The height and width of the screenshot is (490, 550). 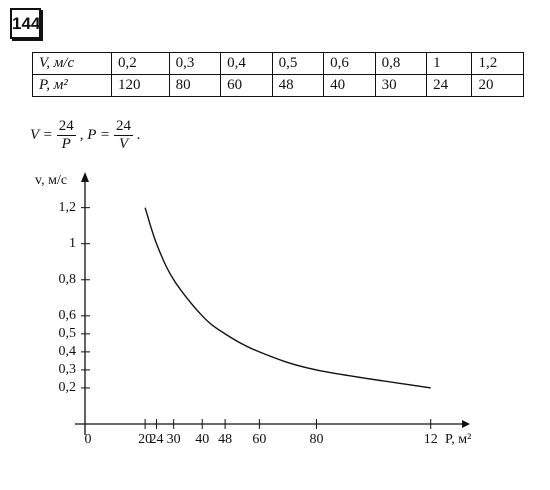 What do you see at coordinates (458, 439) in the screenshot?
I see `x-axis-label: P, м²` at bounding box center [458, 439].